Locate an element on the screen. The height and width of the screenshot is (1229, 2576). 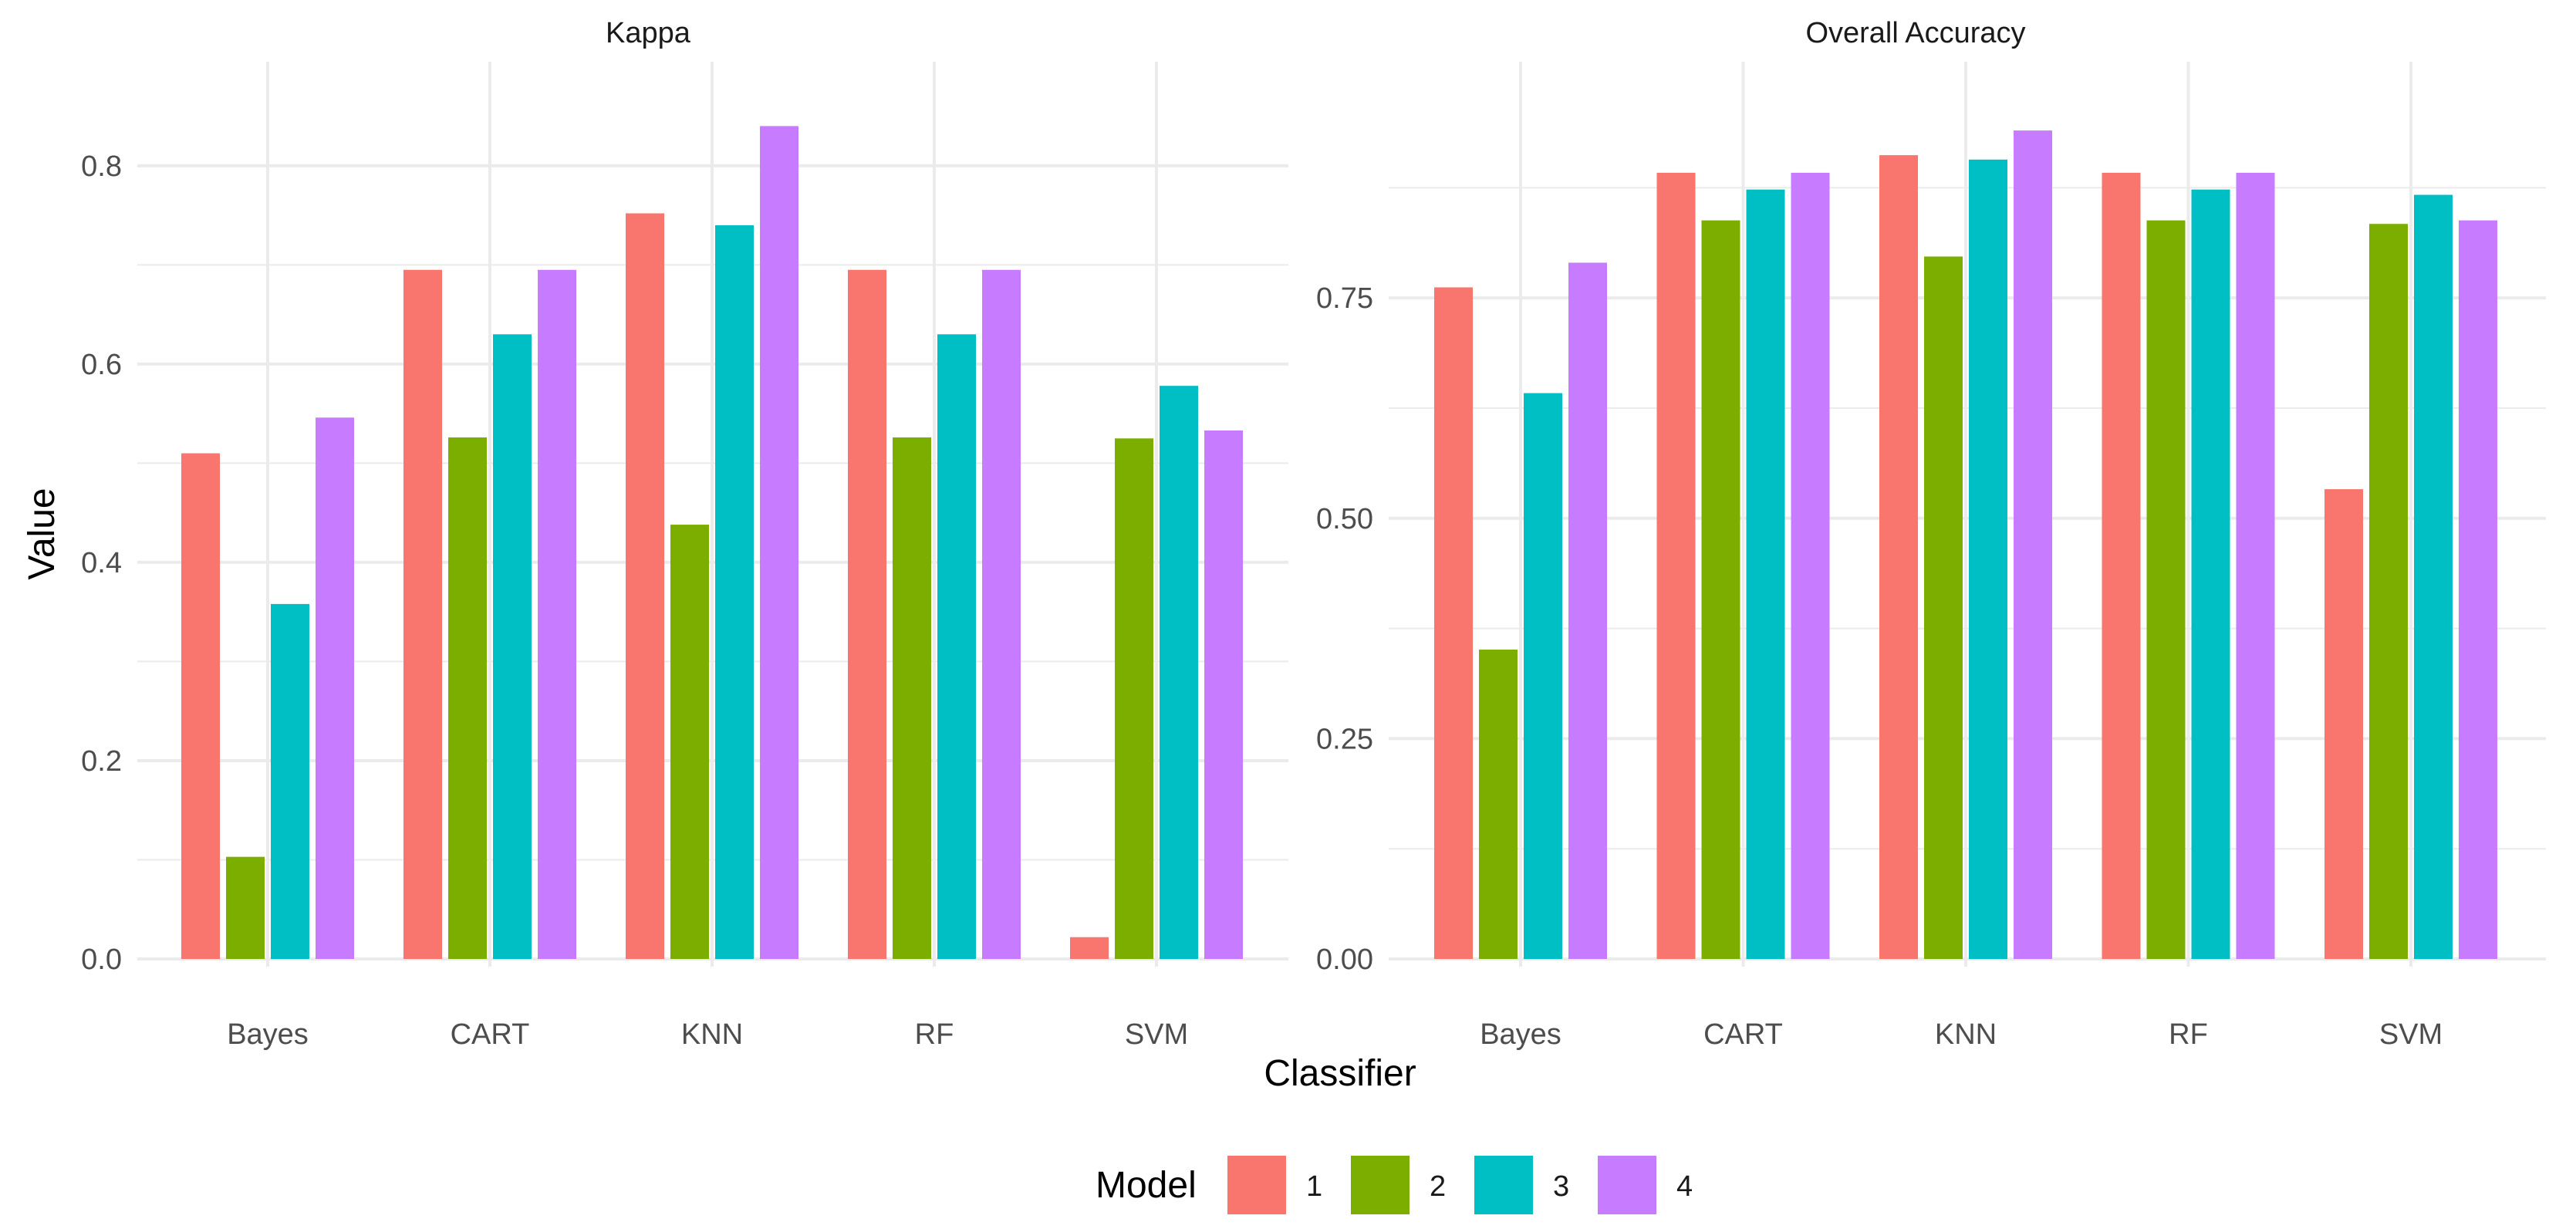
legend-item-4: 4 is located at coordinates (1645, 1185).